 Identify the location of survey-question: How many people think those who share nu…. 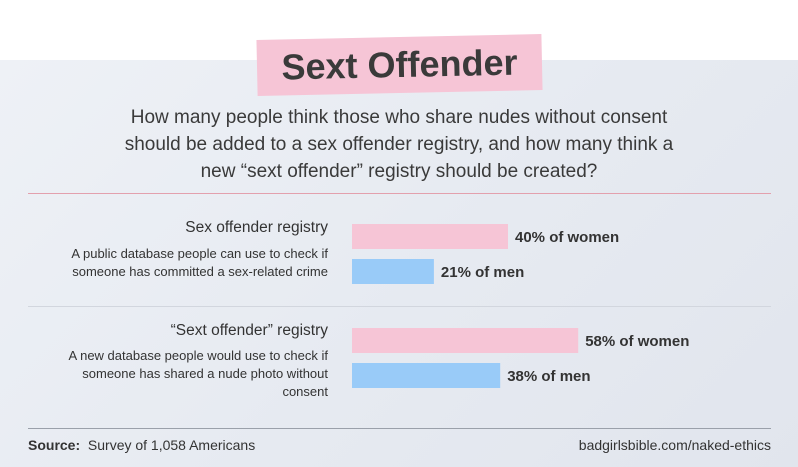
(399, 144).